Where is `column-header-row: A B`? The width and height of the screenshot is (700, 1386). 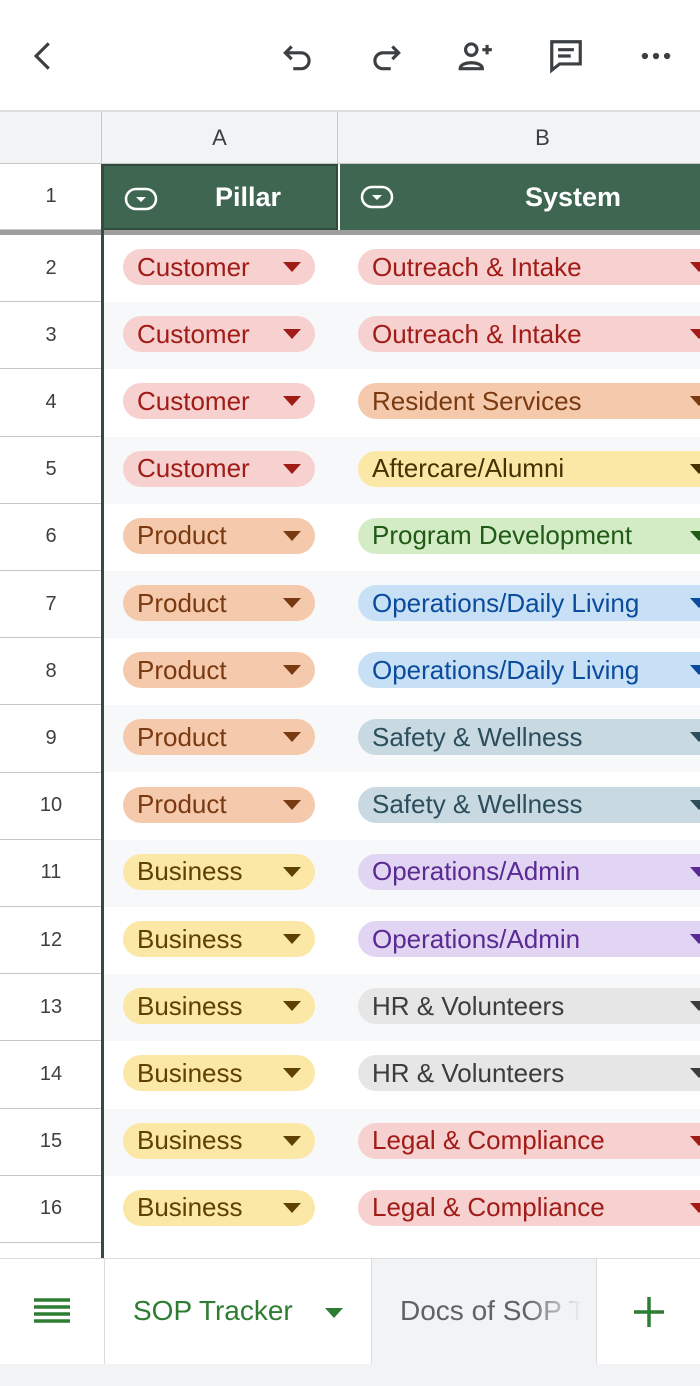
column-header-row: A B is located at coordinates (350, 137).